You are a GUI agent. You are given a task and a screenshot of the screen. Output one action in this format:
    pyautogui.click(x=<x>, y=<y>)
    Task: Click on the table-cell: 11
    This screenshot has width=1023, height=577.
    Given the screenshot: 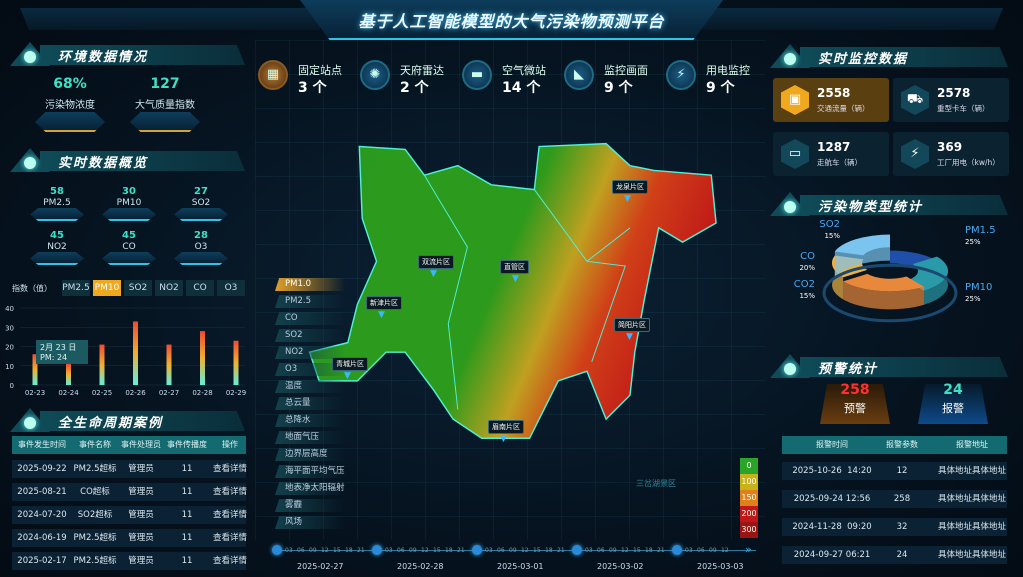 What is the action you would take?
    pyautogui.click(x=187, y=515)
    